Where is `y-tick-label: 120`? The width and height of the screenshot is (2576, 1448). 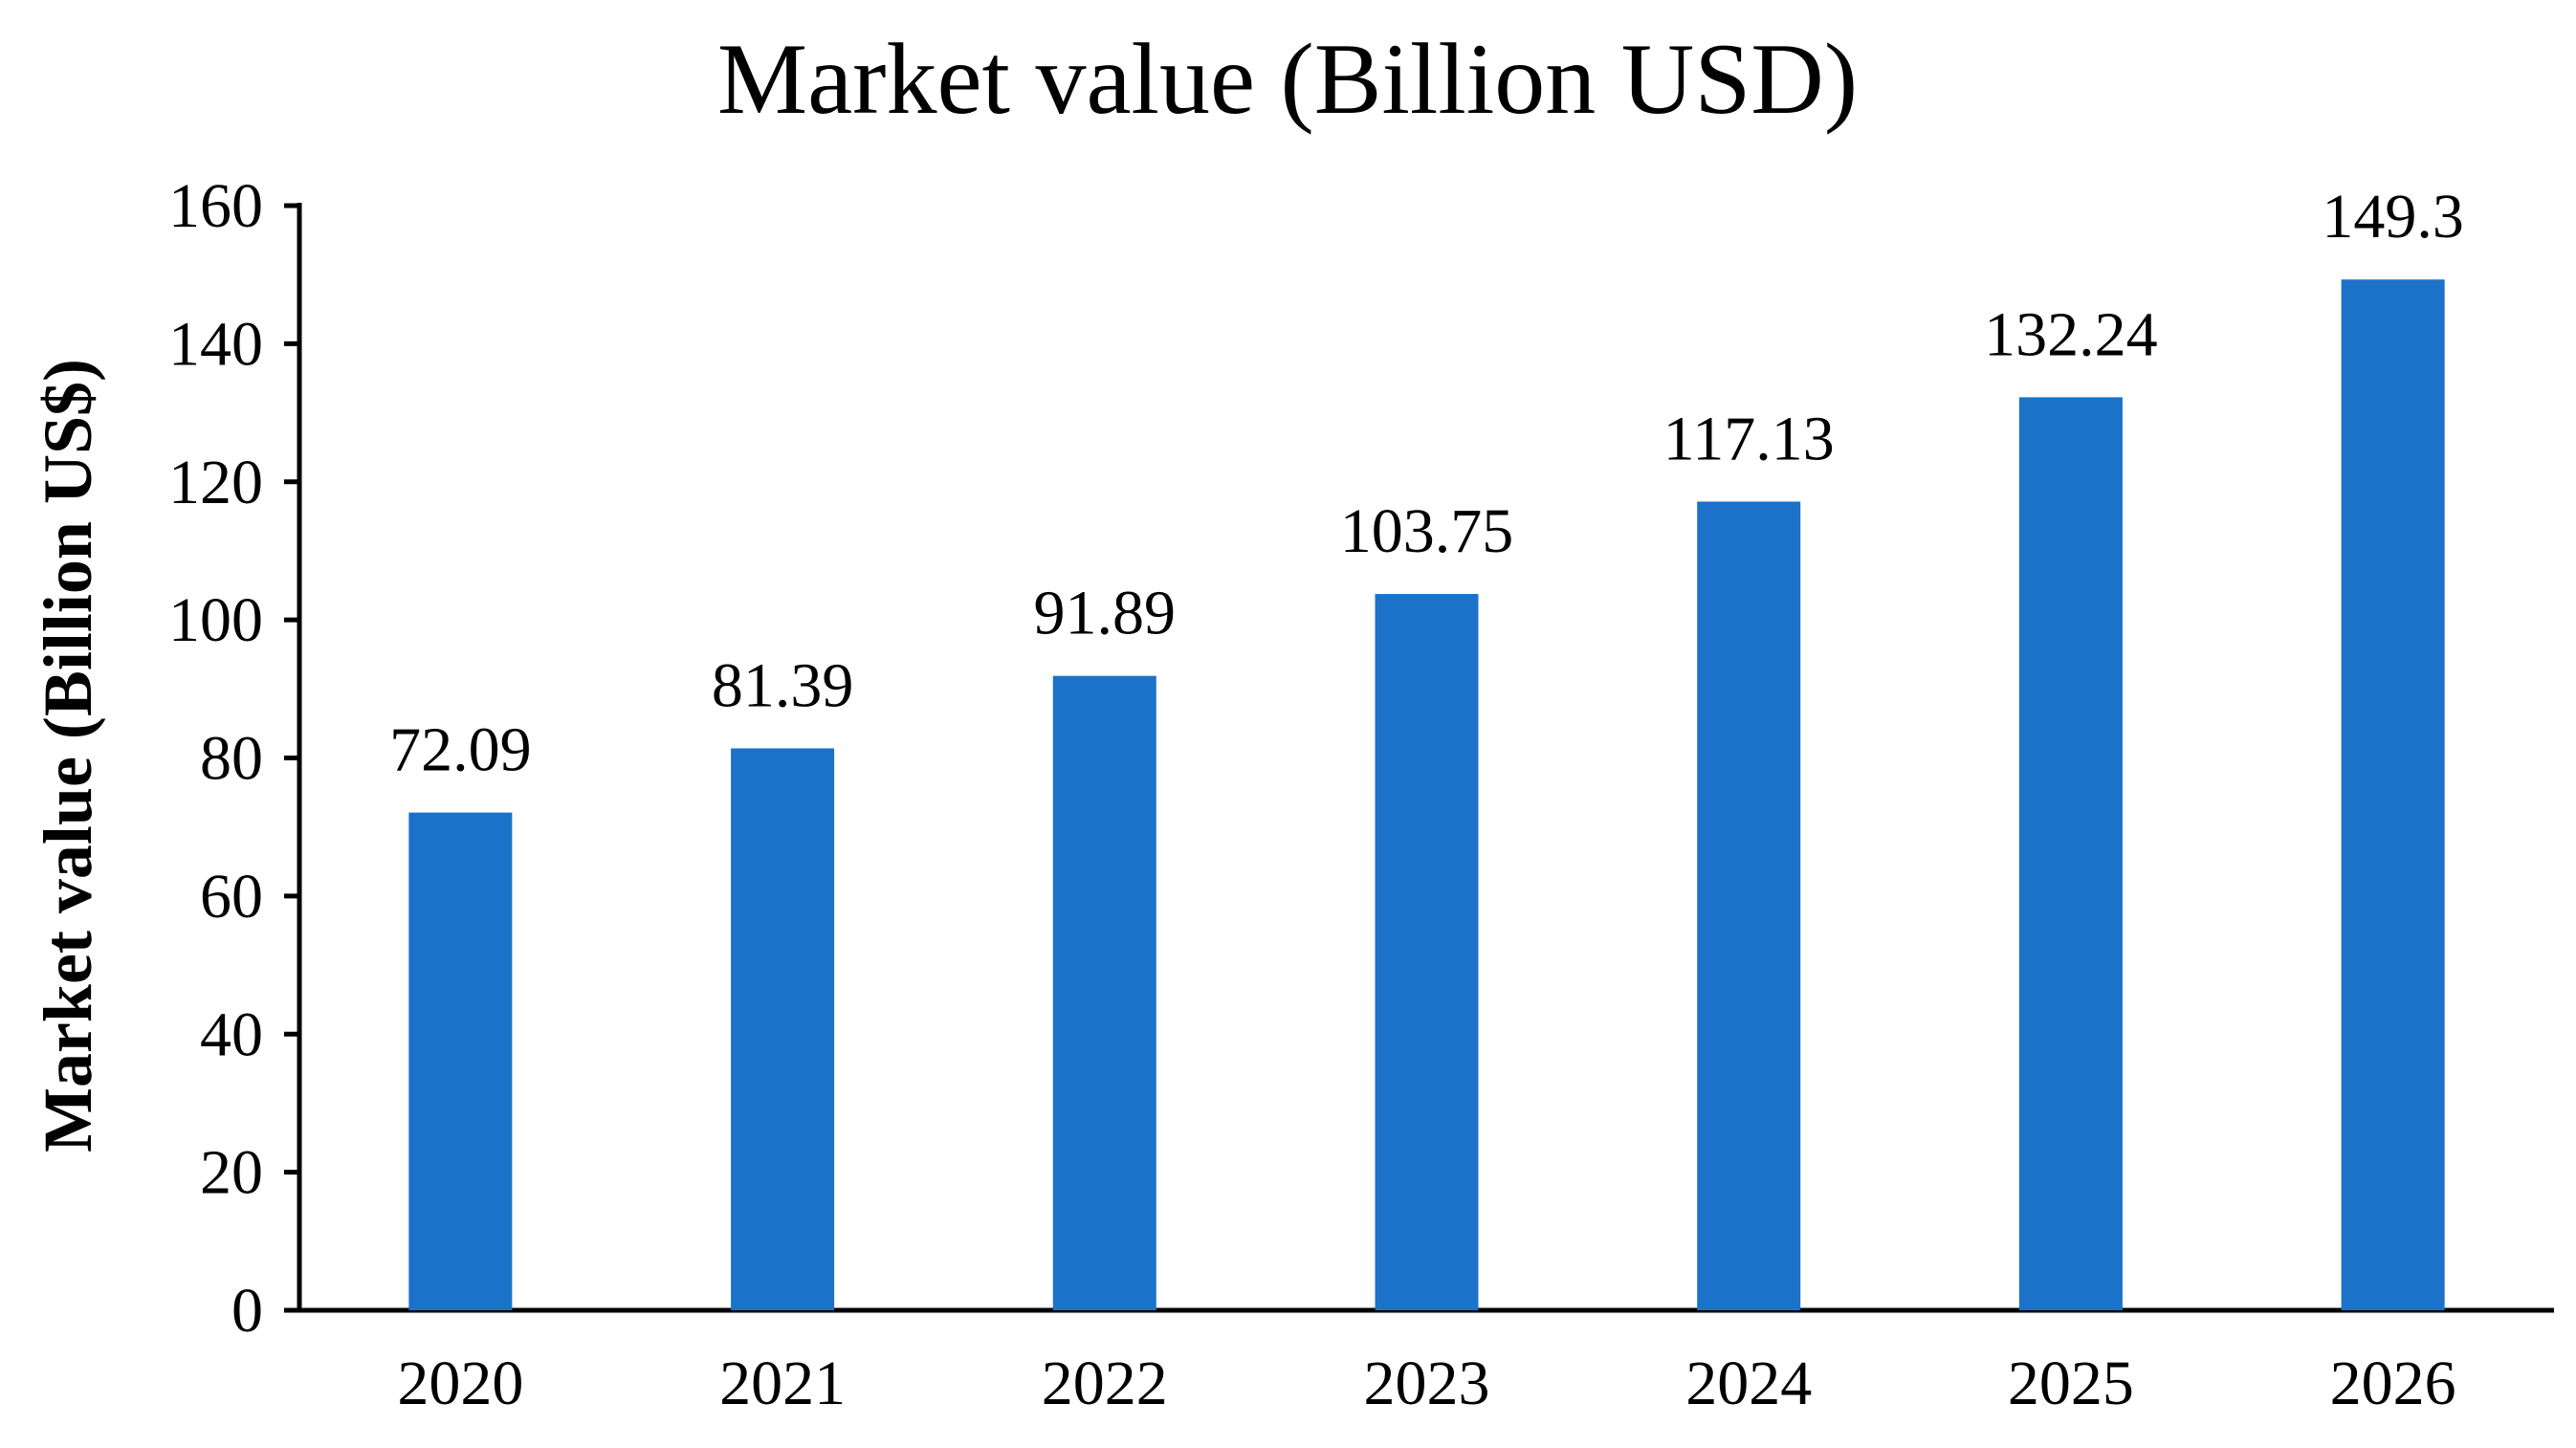
y-tick-label: 120 is located at coordinates (215, 482).